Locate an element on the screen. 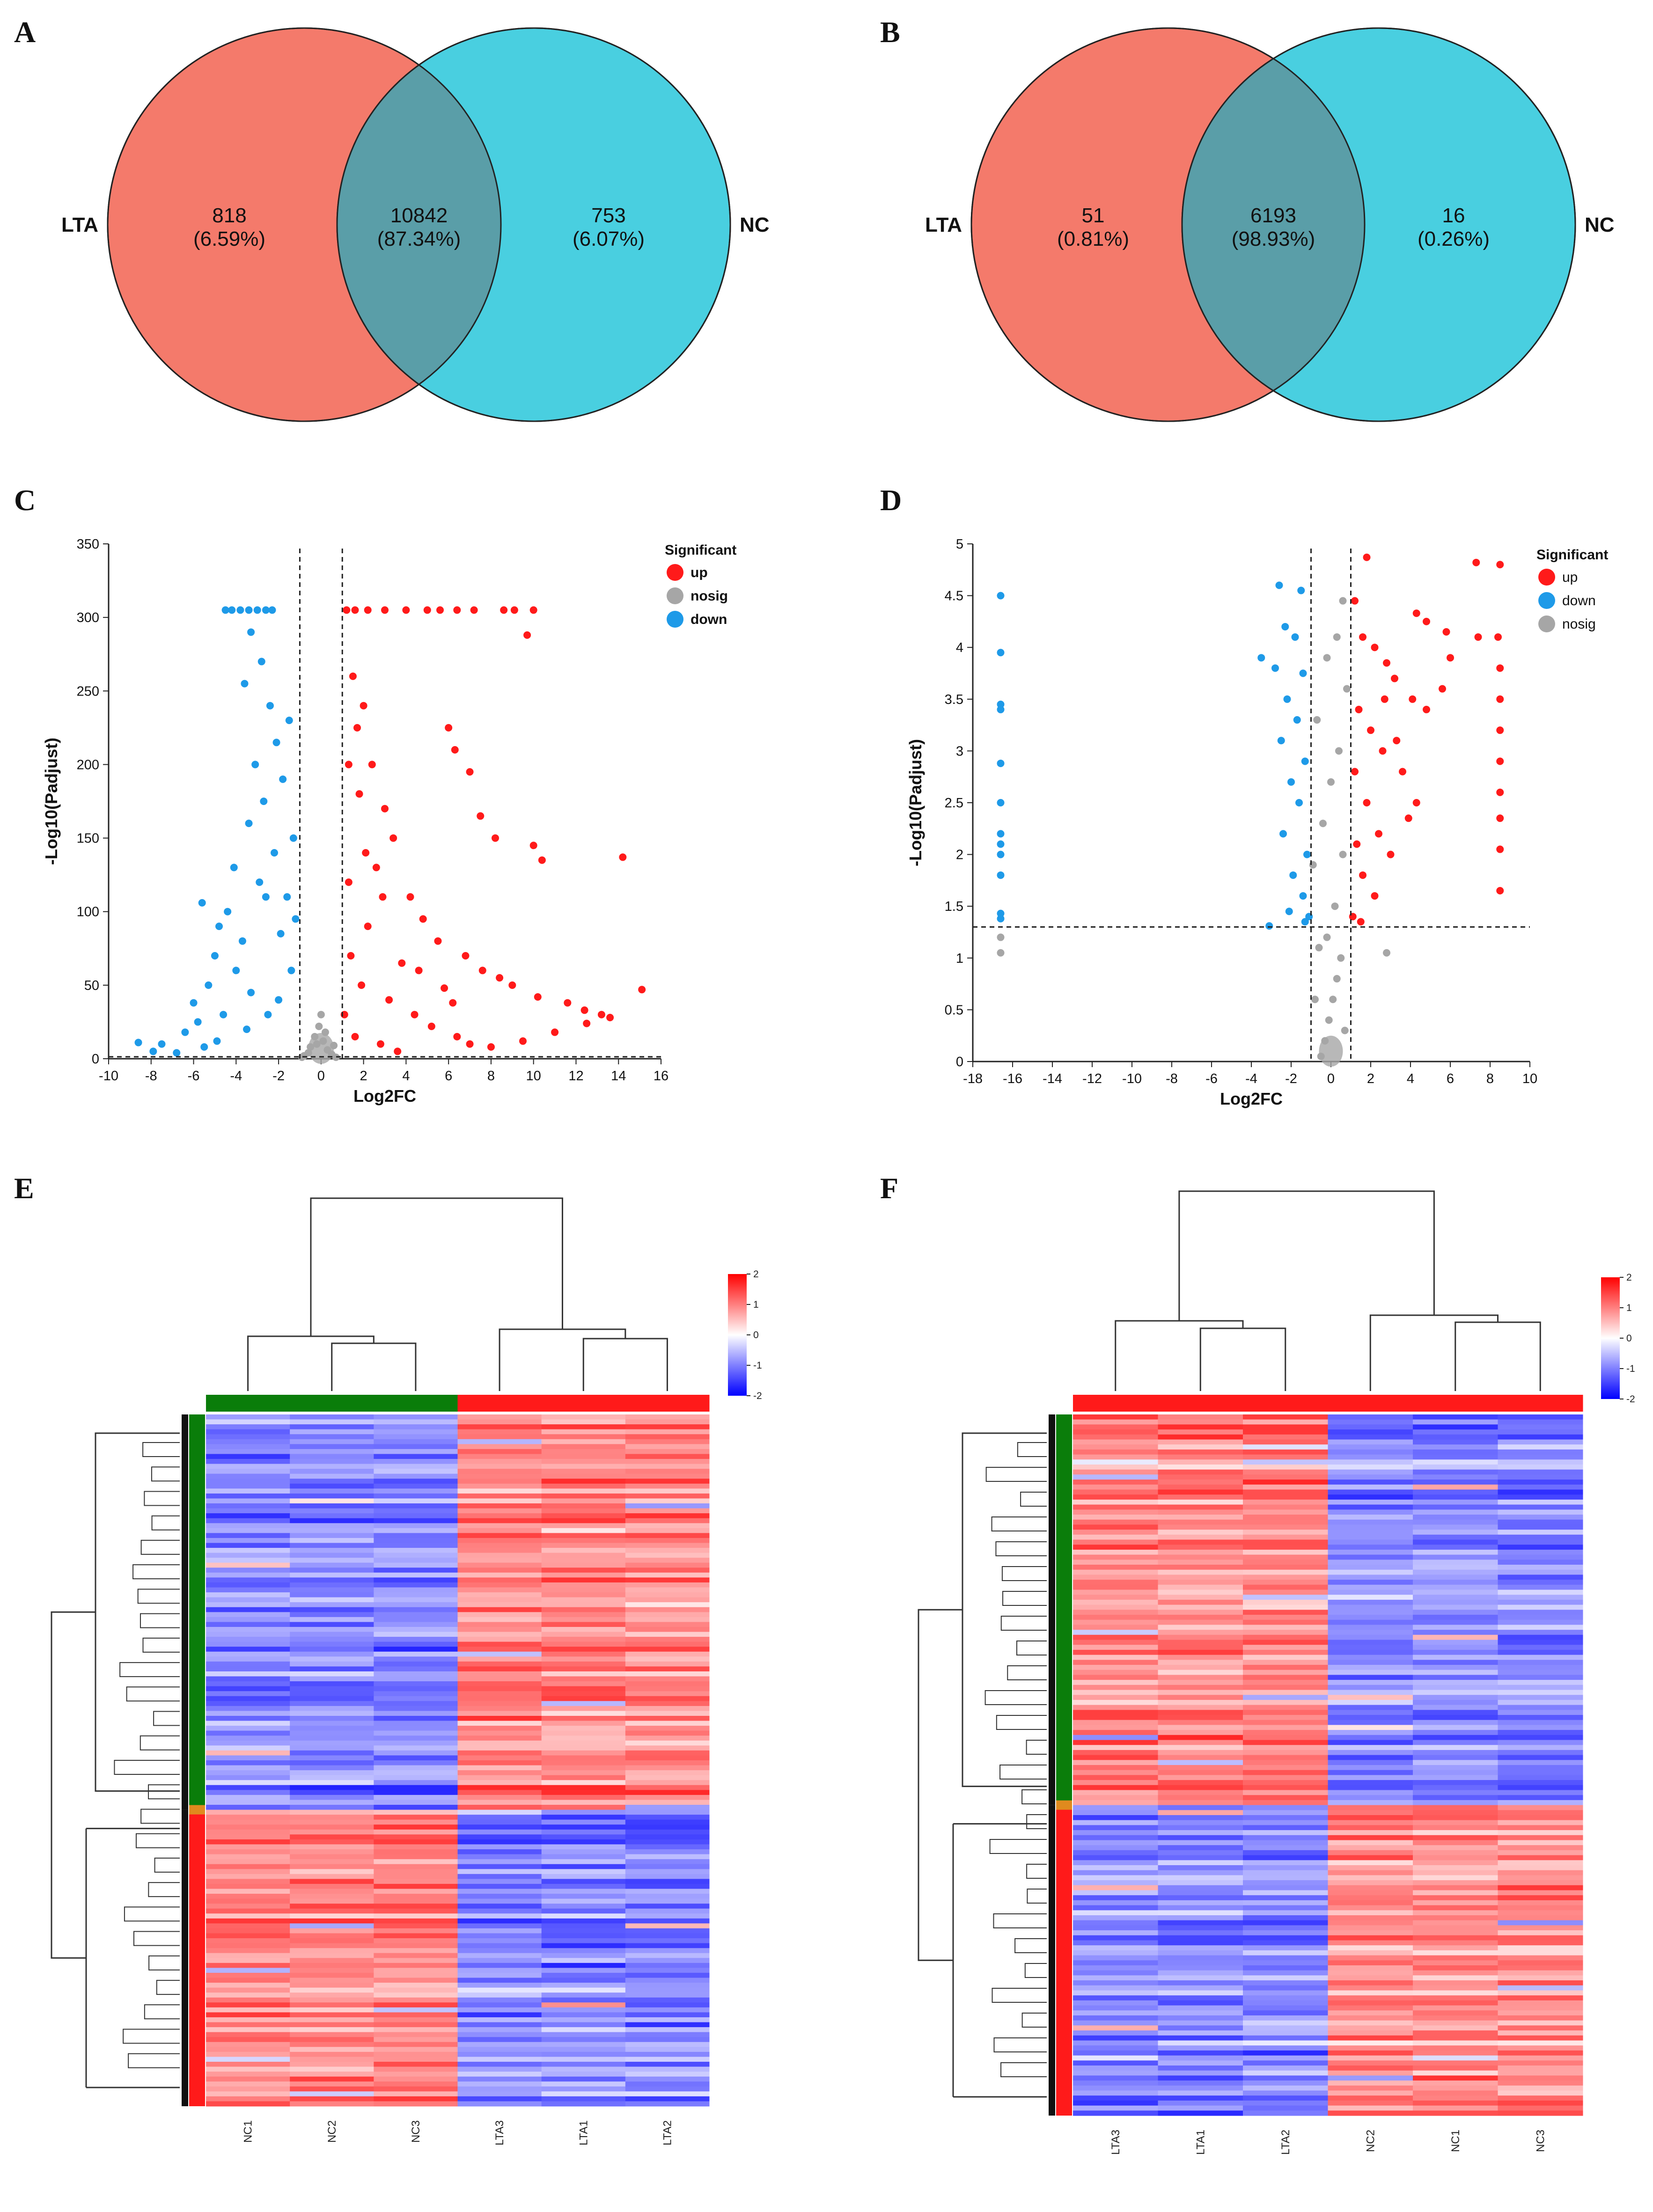 The width and height of the screenshot is (1653, 2212). y-axis-label: -Log10(Padjust) is located at coordinates (916, 802).